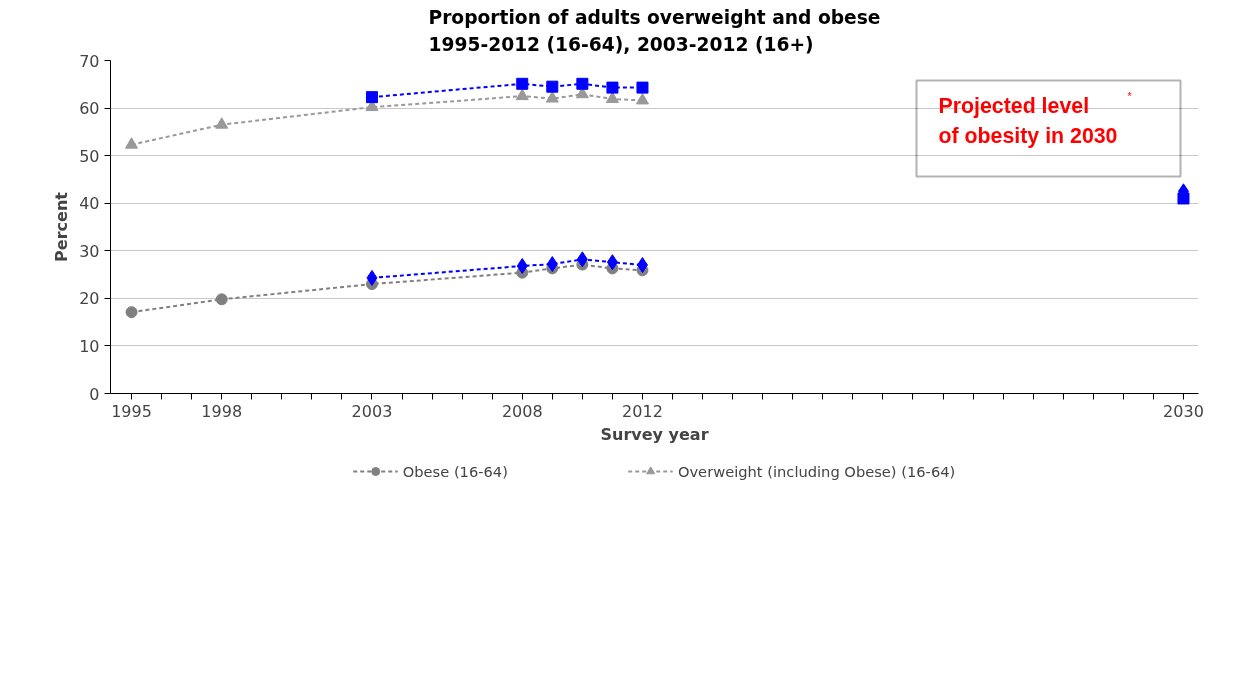 The image size is (1252, 699). I want to click on y-tick-label: 50, so click(89, 156).